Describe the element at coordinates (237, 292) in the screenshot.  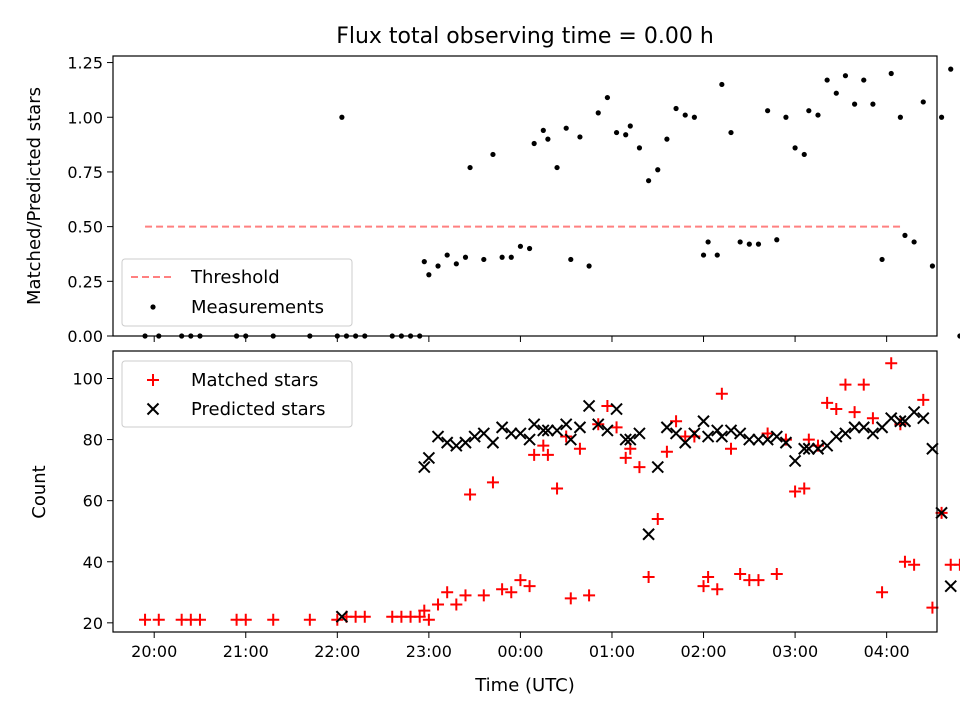
I see `top-legend: Threshold Measurements` at that location.